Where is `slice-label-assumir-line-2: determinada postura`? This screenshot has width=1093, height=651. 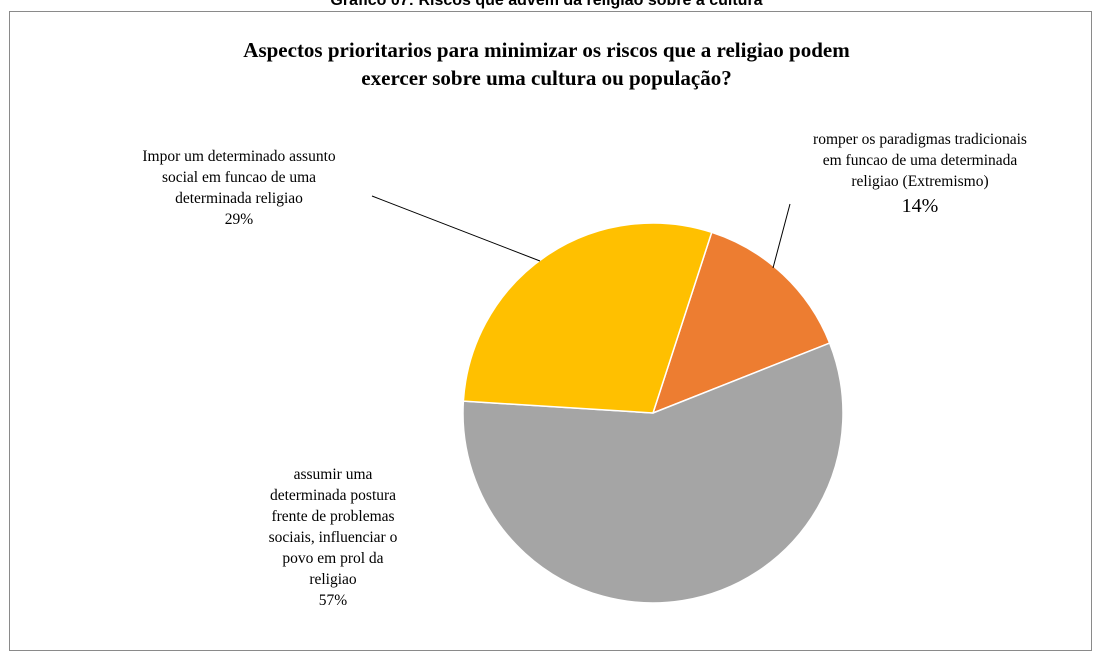 slice-label-assumir-line-2: determinada postura is located at coordinates (333, 495).